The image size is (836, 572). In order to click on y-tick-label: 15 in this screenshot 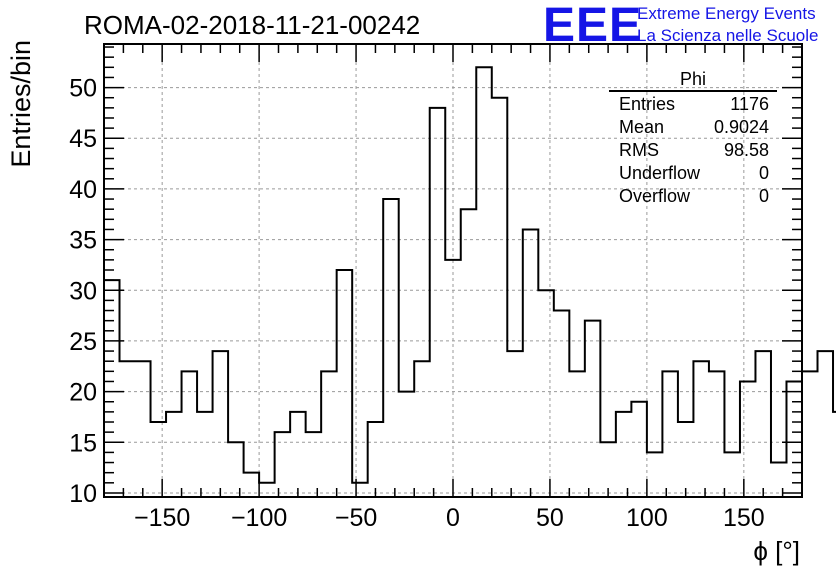, I will do `click(83, 443)`.